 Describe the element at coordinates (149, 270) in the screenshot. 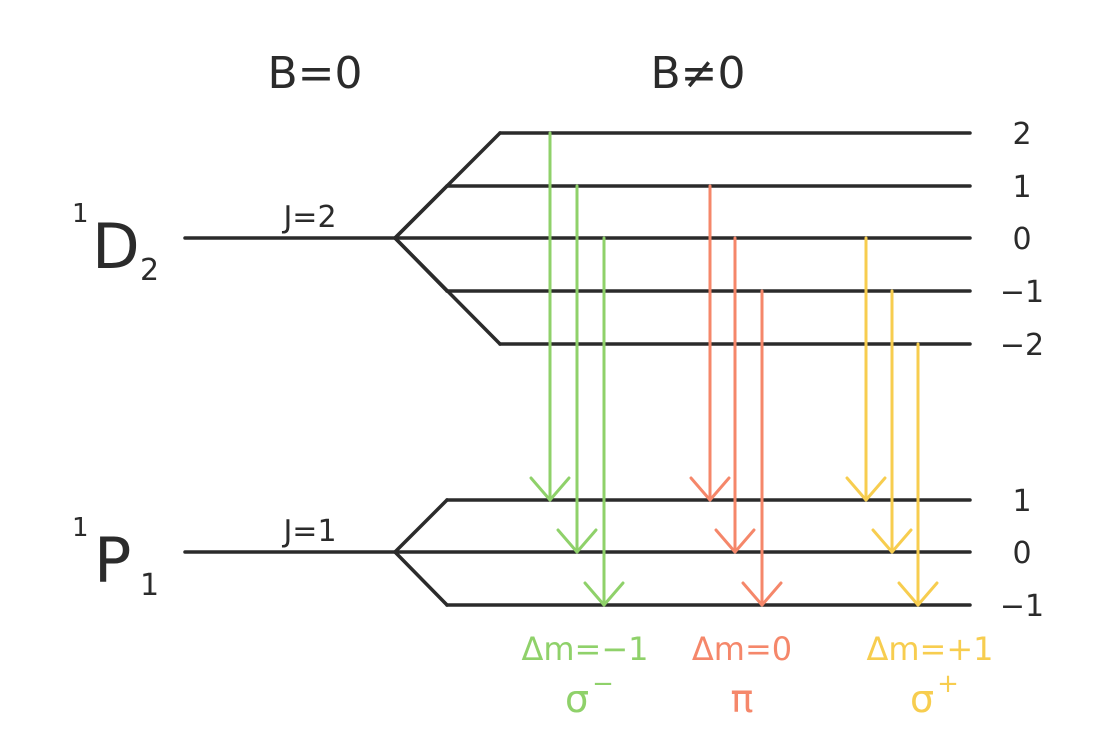

I see `upper-j-index: 2` at that location.